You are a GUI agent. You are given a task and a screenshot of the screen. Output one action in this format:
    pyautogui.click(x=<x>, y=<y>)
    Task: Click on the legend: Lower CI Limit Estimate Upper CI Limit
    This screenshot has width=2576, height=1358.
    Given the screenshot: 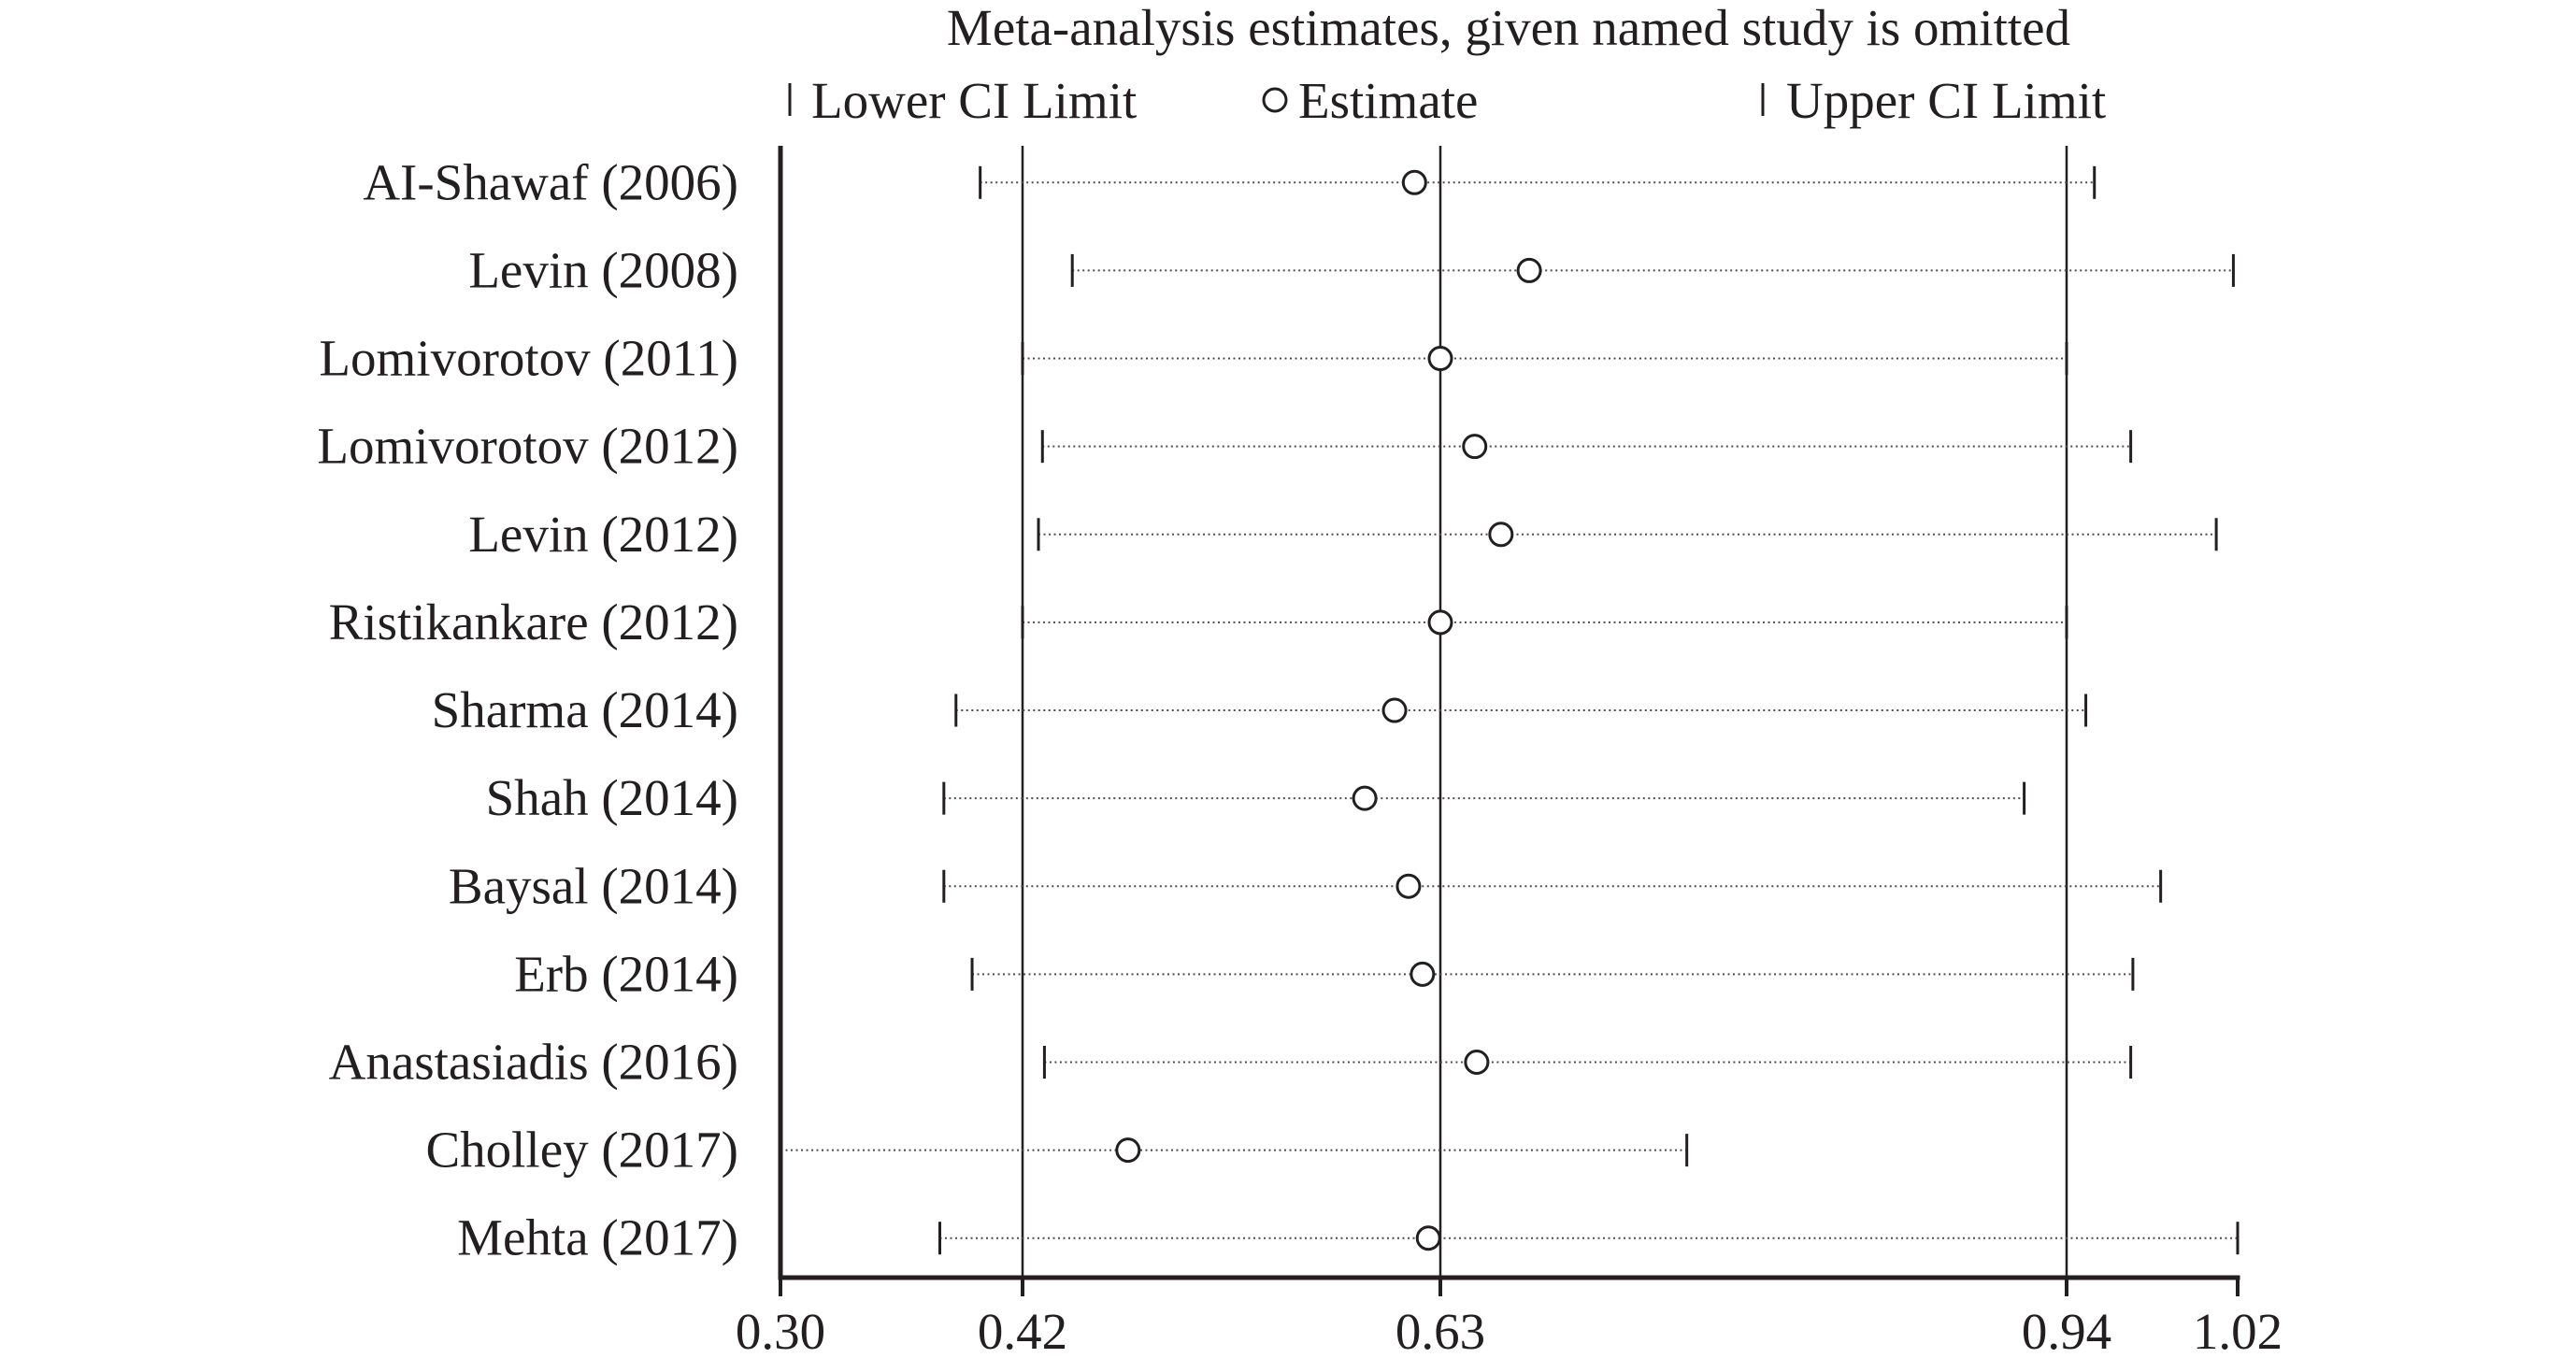 What is the action you would take?
    pyautogui.click(x=1447, y=100)
    